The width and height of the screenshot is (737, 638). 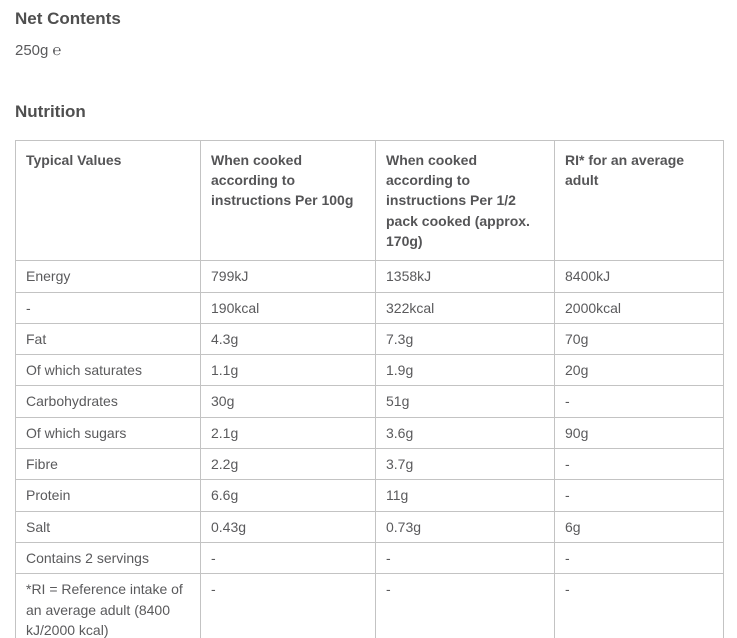 I want to click on table-cell: 0.43g, so click(x=288, y=526).